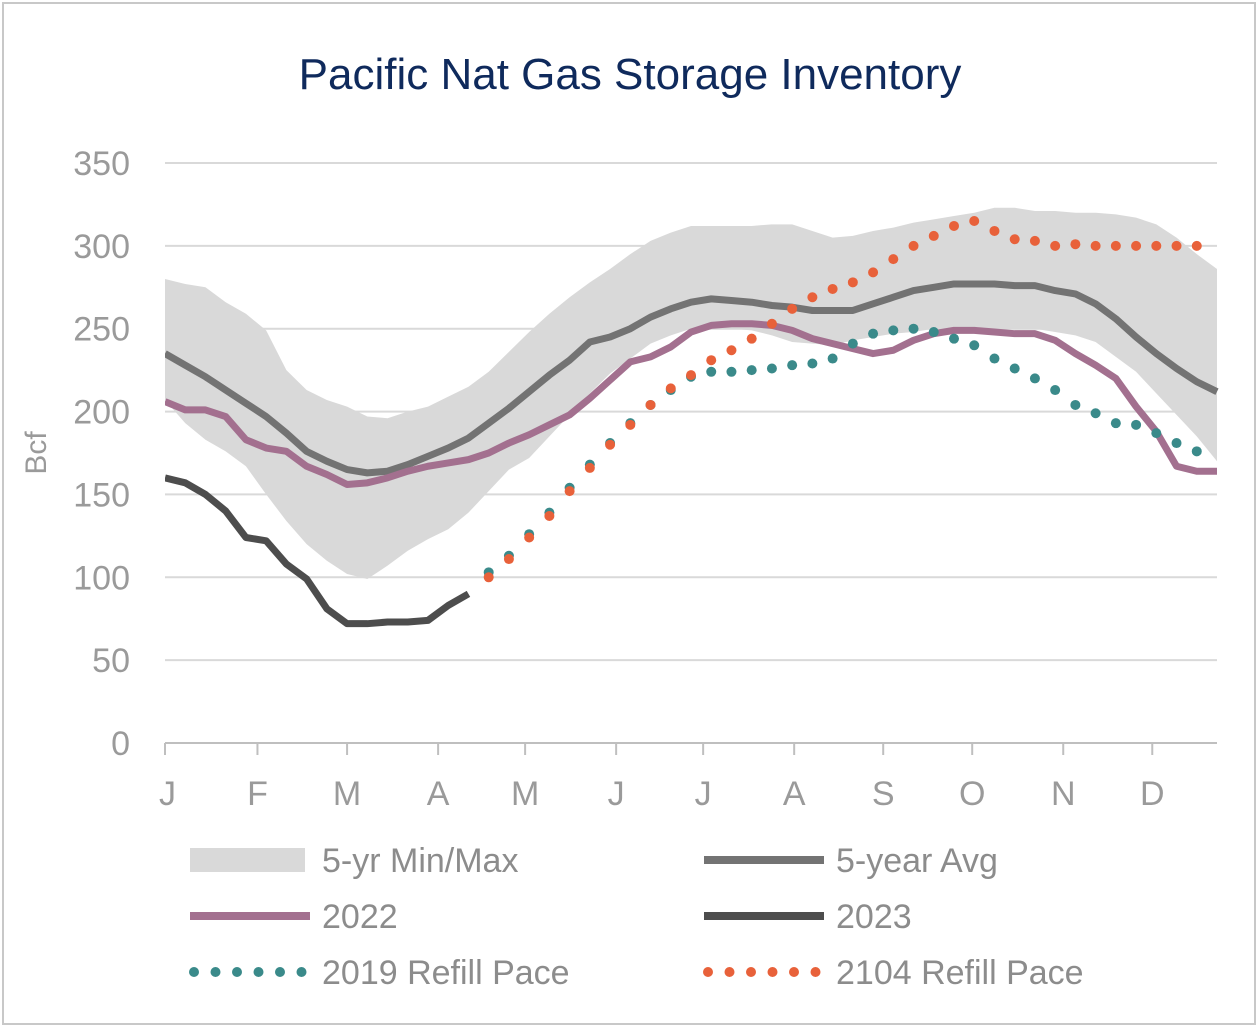 Image resolution: width=1260 pixels, height=1029 pixels. I want to click on series-line-2023, so click(318, 551).